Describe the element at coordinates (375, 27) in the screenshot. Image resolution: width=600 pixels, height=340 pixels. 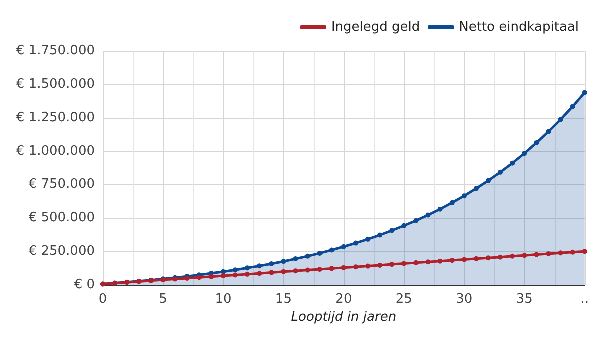
I see `legend-label: Ingelegd geld` at that location.